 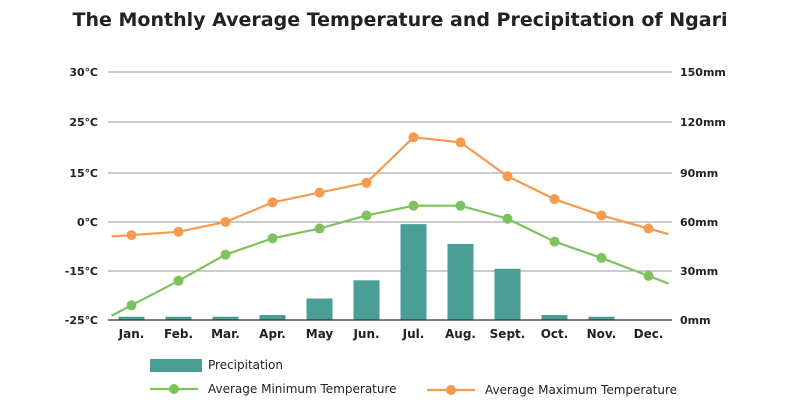 What do you see at coordinates (451, 390) in the screenshot?
I see `legend-marker-max-temp` at bounding box center [451, 390].